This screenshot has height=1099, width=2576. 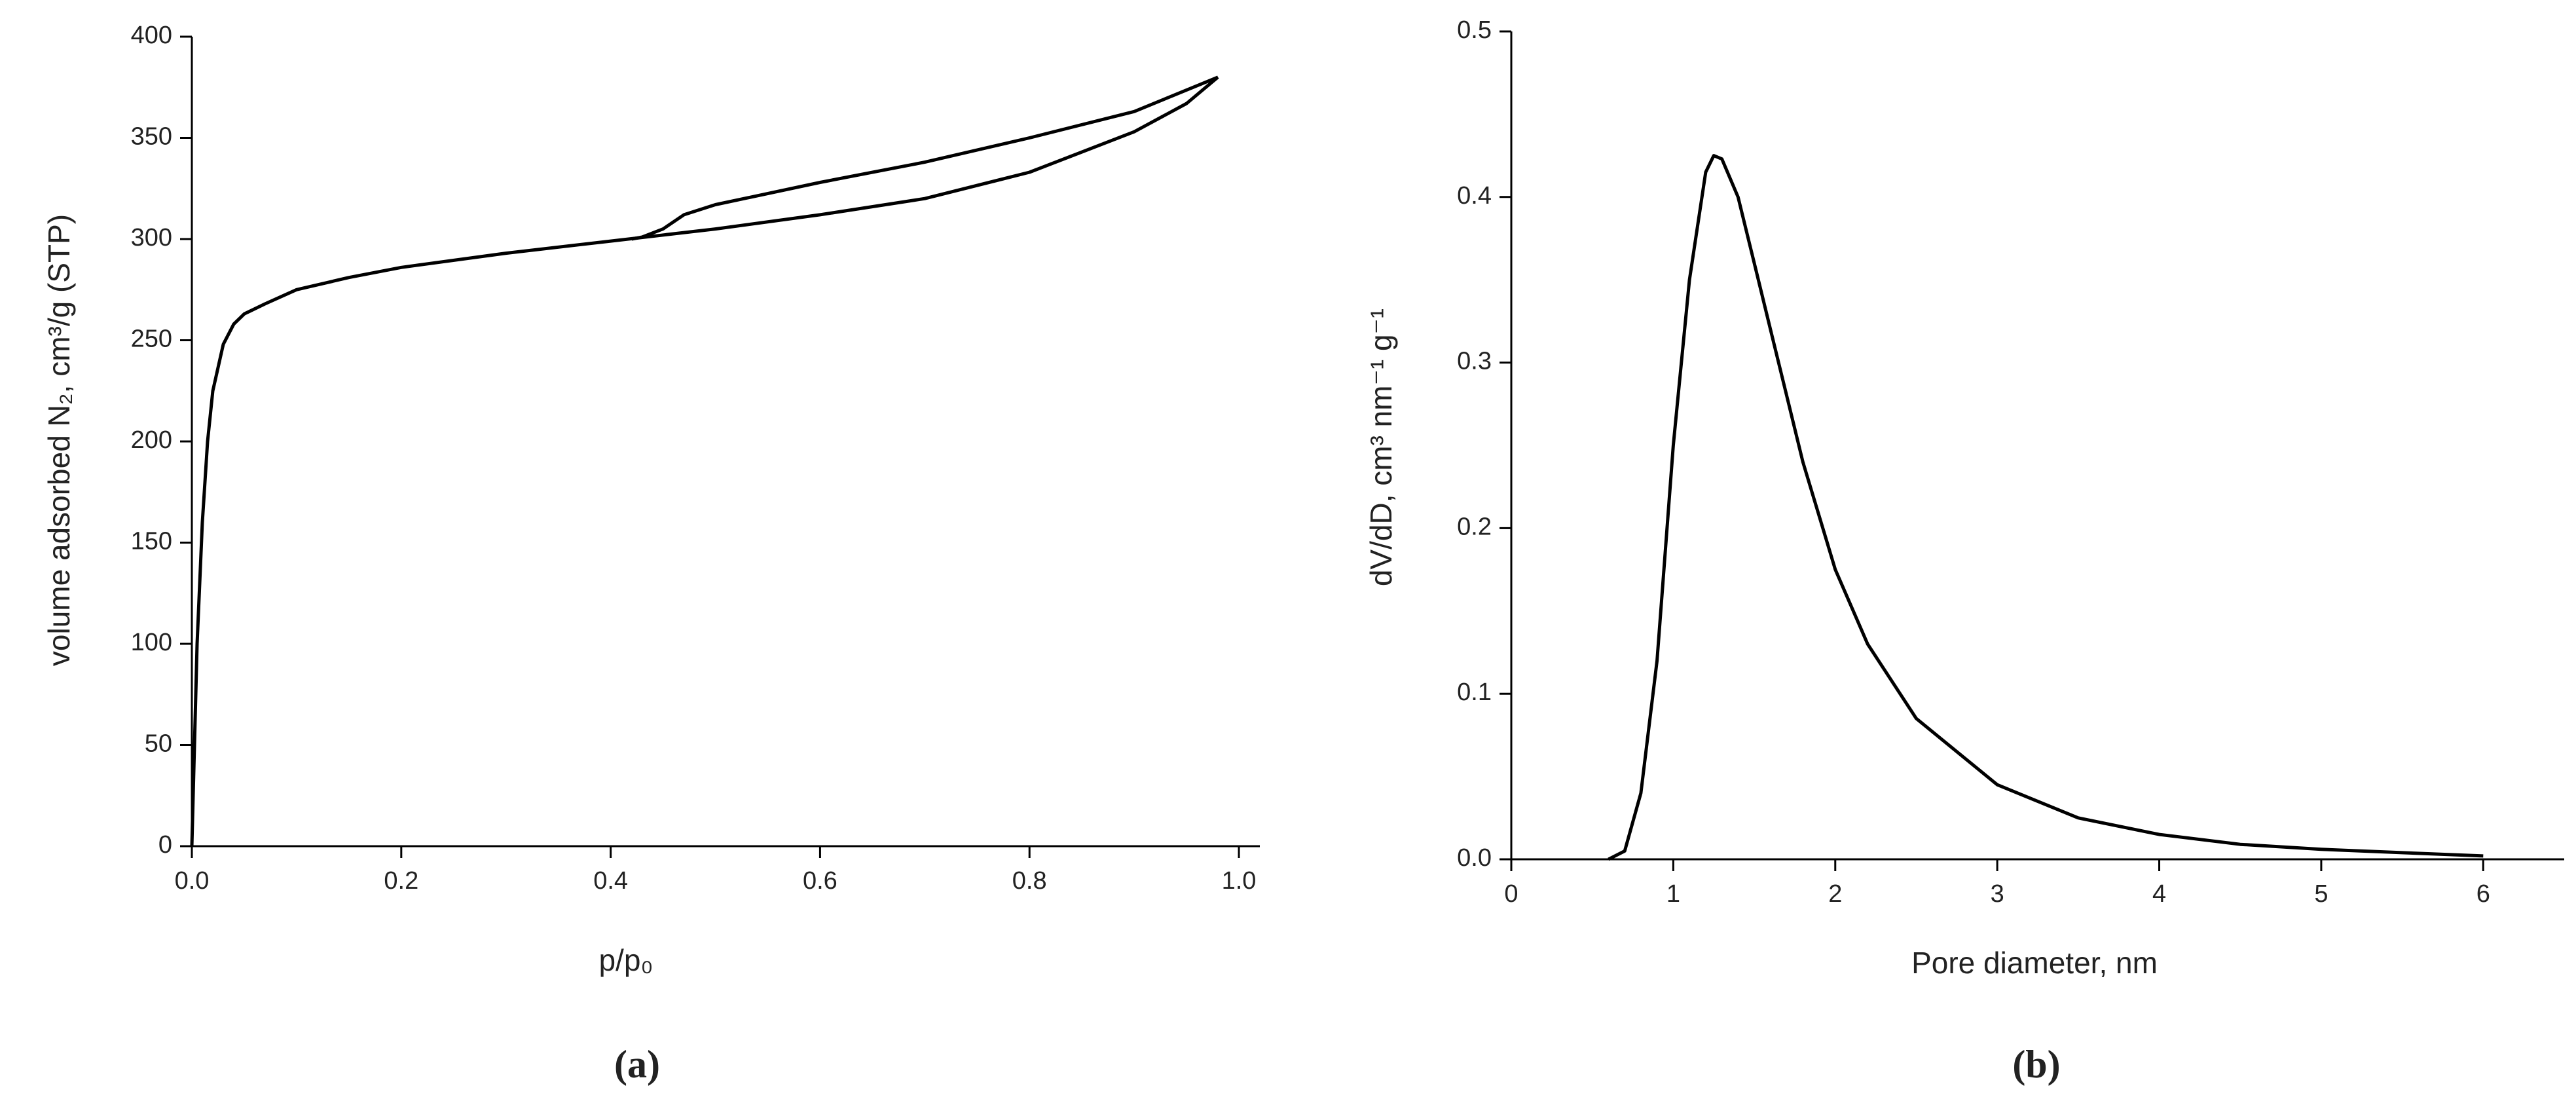 What do you see at coordinates (1239, 881) in the screenshot?
I see `x-tick-label: 1.0` at bounding box center [1239, 881].